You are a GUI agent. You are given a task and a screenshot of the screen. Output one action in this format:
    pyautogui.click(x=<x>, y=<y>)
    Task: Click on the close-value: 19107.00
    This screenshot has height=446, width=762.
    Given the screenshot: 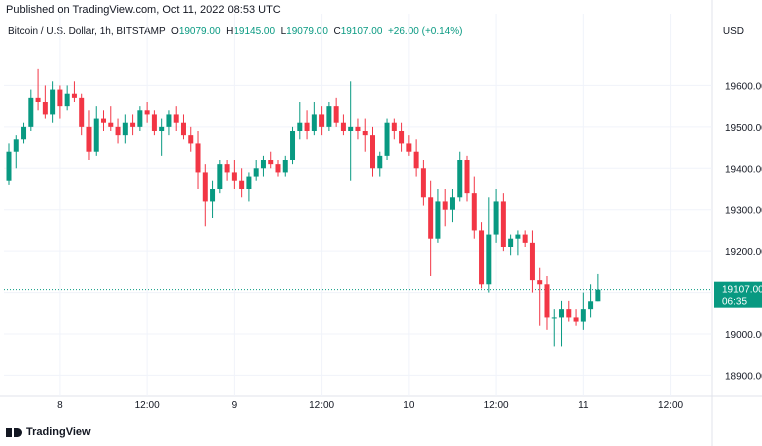 What is the action you would take?
    pyautogui.click(x=361, y=31)
    